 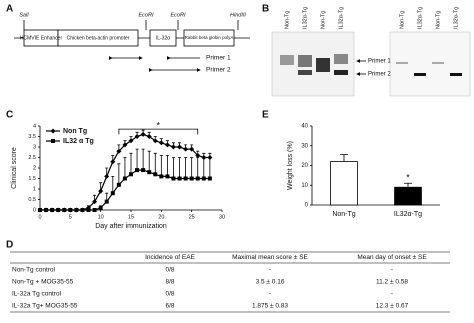 I want to click on y-axis-label: Weight loss (%), so click(x=290, y=165).